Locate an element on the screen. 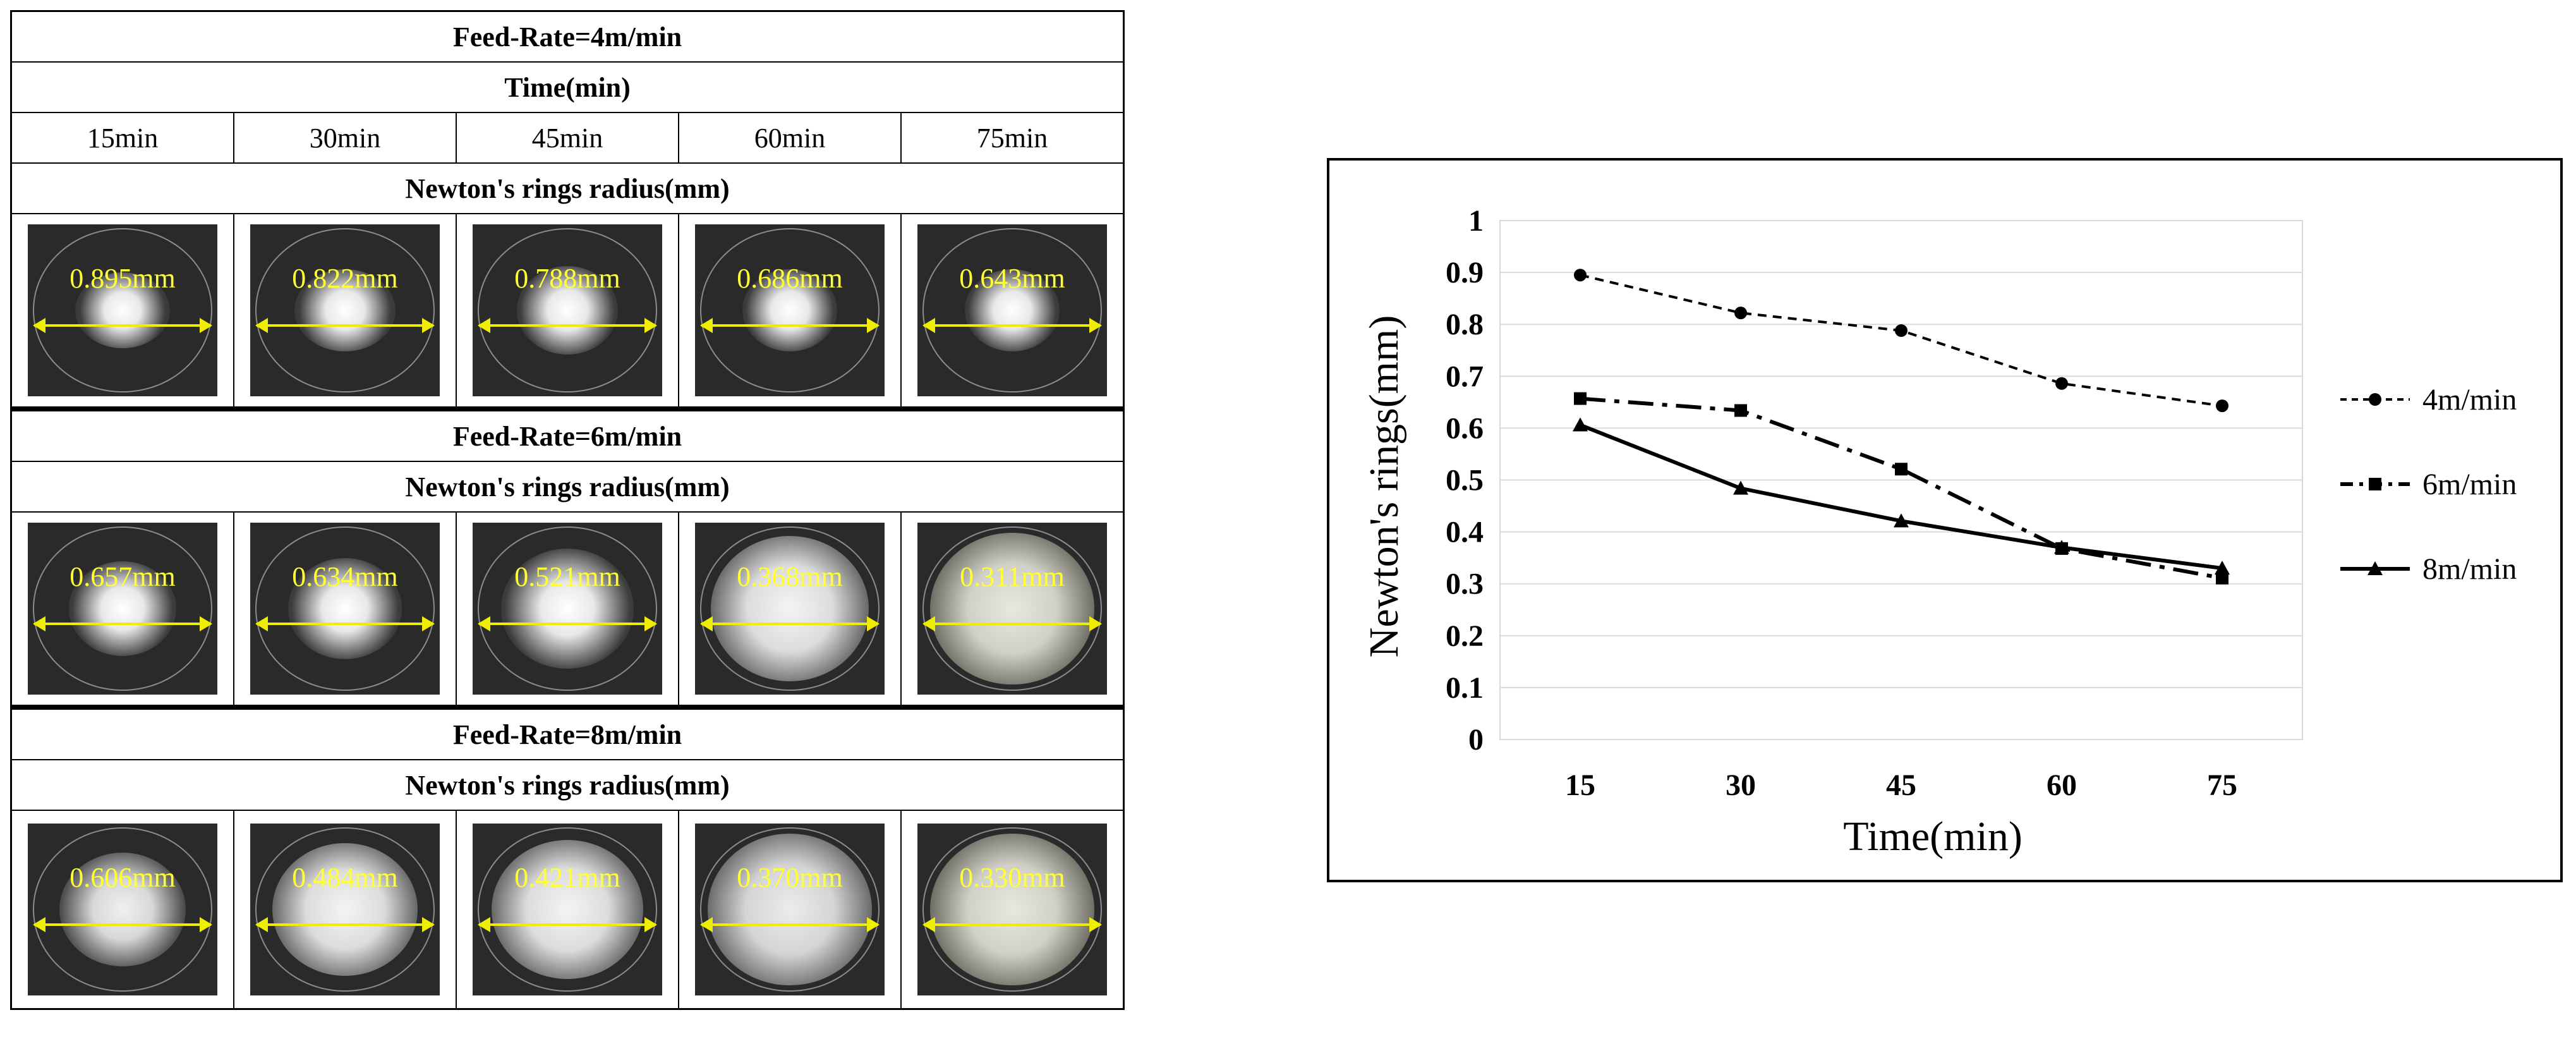 The width and height of the screenshot is (2576, 1046). micrograph-image: 0.895mm is located at coordinates (122, 310).